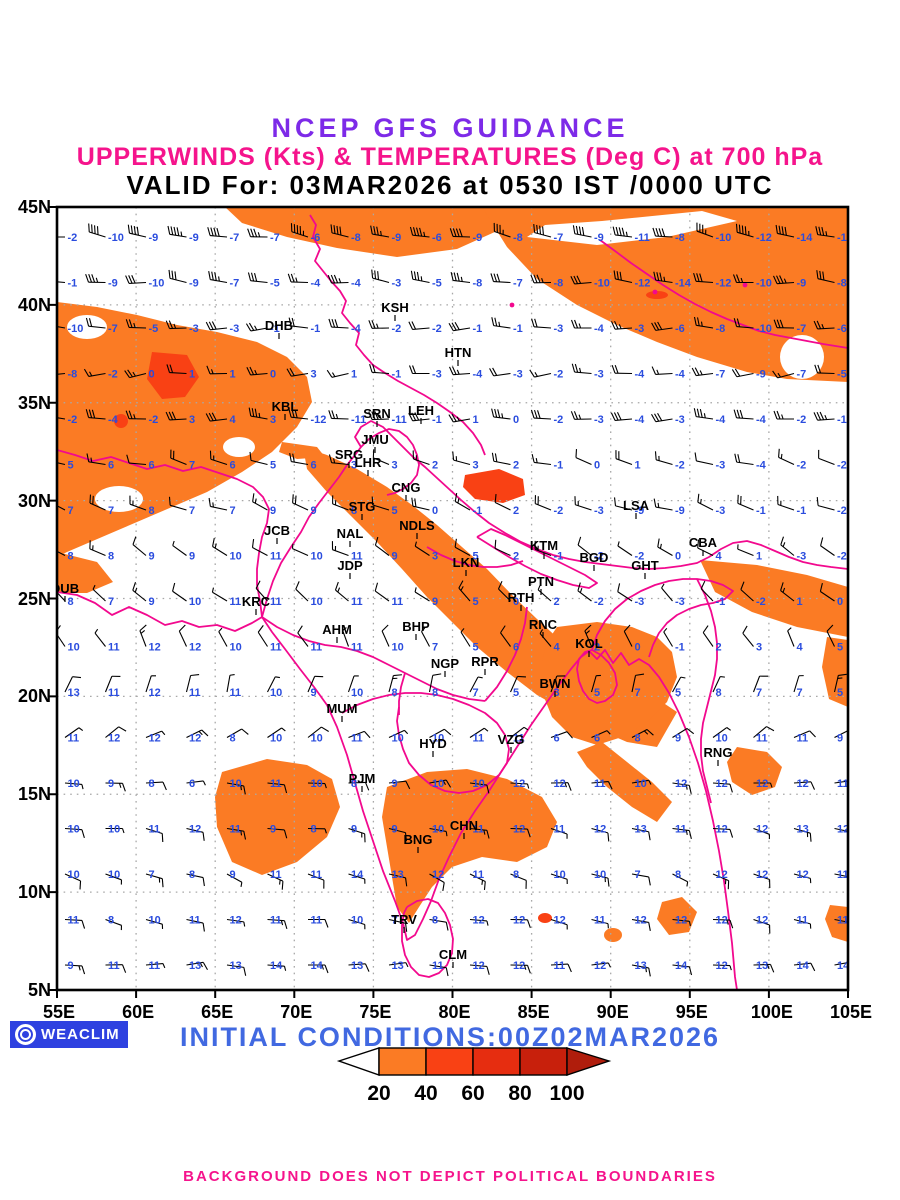 This screenshot has width=900, height=1200. Describe the element at coordinates (721, 329) in the screenshot. I see `temp-value: -8` at that location.